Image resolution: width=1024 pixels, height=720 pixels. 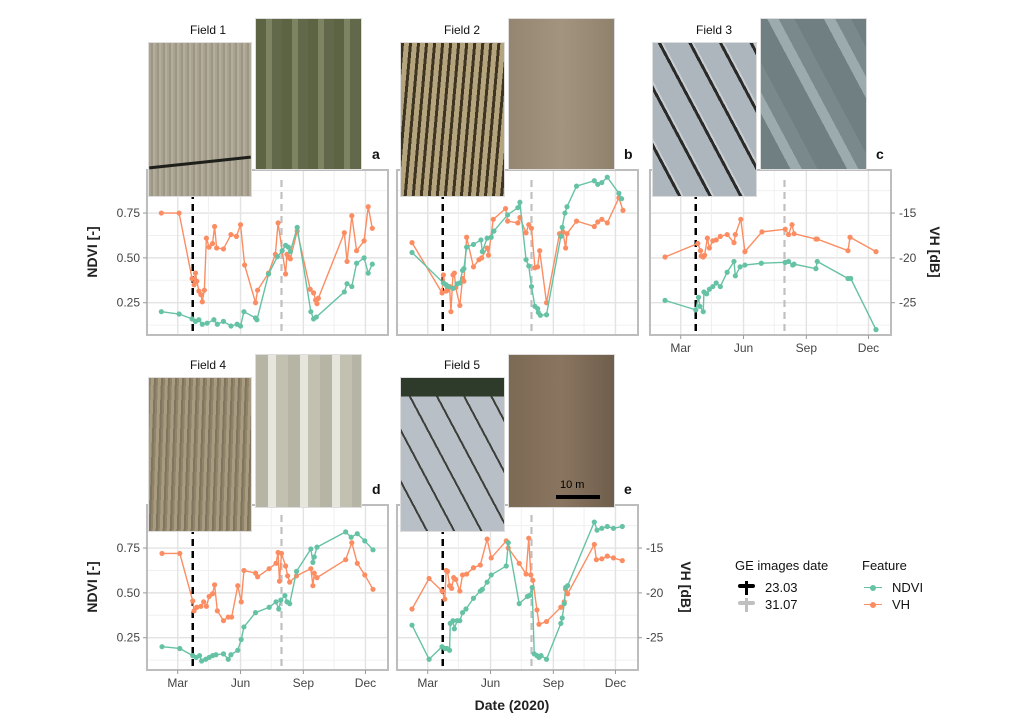 I want to click on legend-item: VH, so click(x=892, y=604).